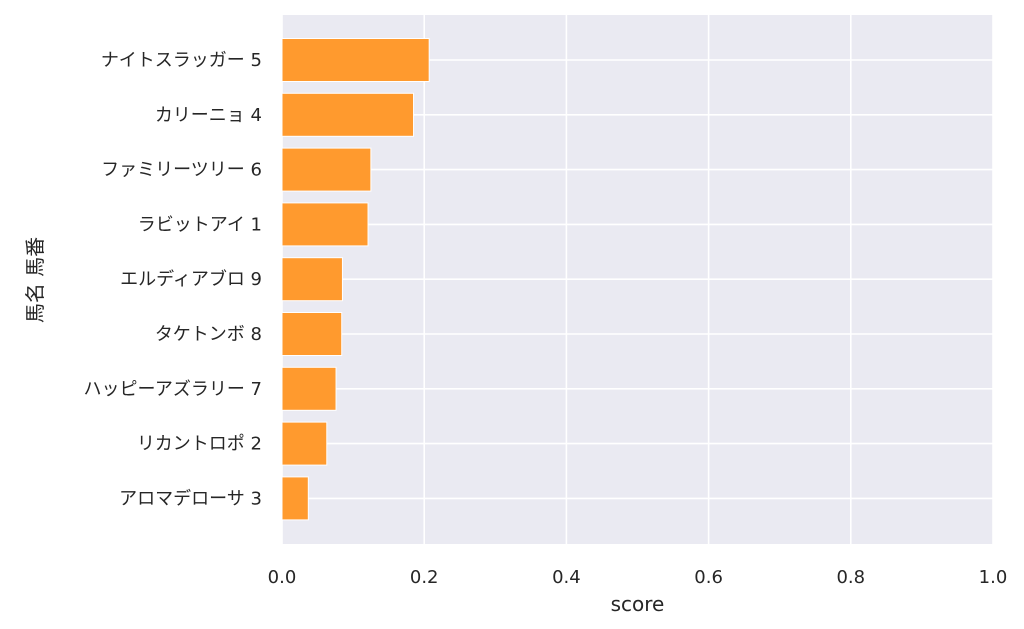 This screenshot has height=629, width=1024. Describe the element at coordinates (35, 280) in the screenshot. I see `y-axis-label: 馬名 馬番` at that location.